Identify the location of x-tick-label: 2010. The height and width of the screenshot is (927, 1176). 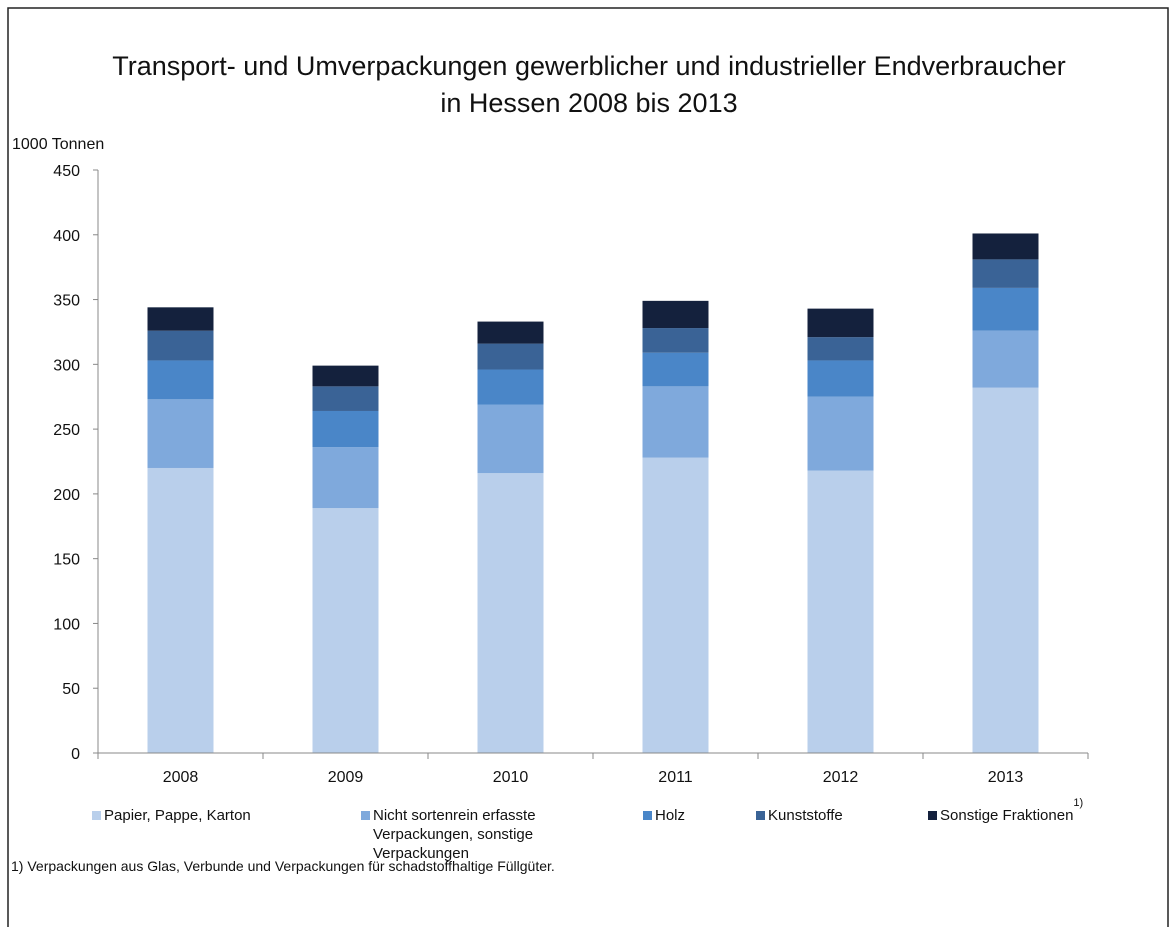
(511, 777).